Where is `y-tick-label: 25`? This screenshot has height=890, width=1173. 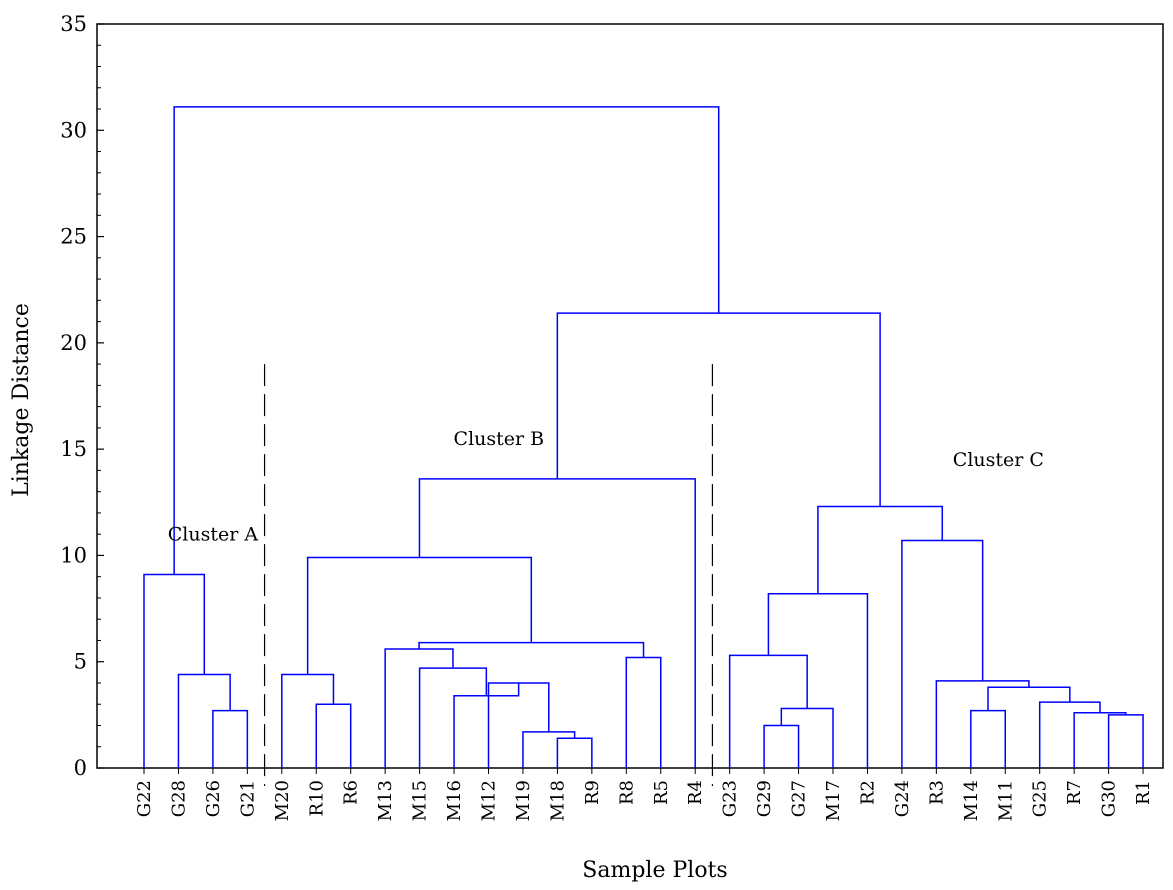 y-tick-label: 25 is located at coordinates (73, 237).